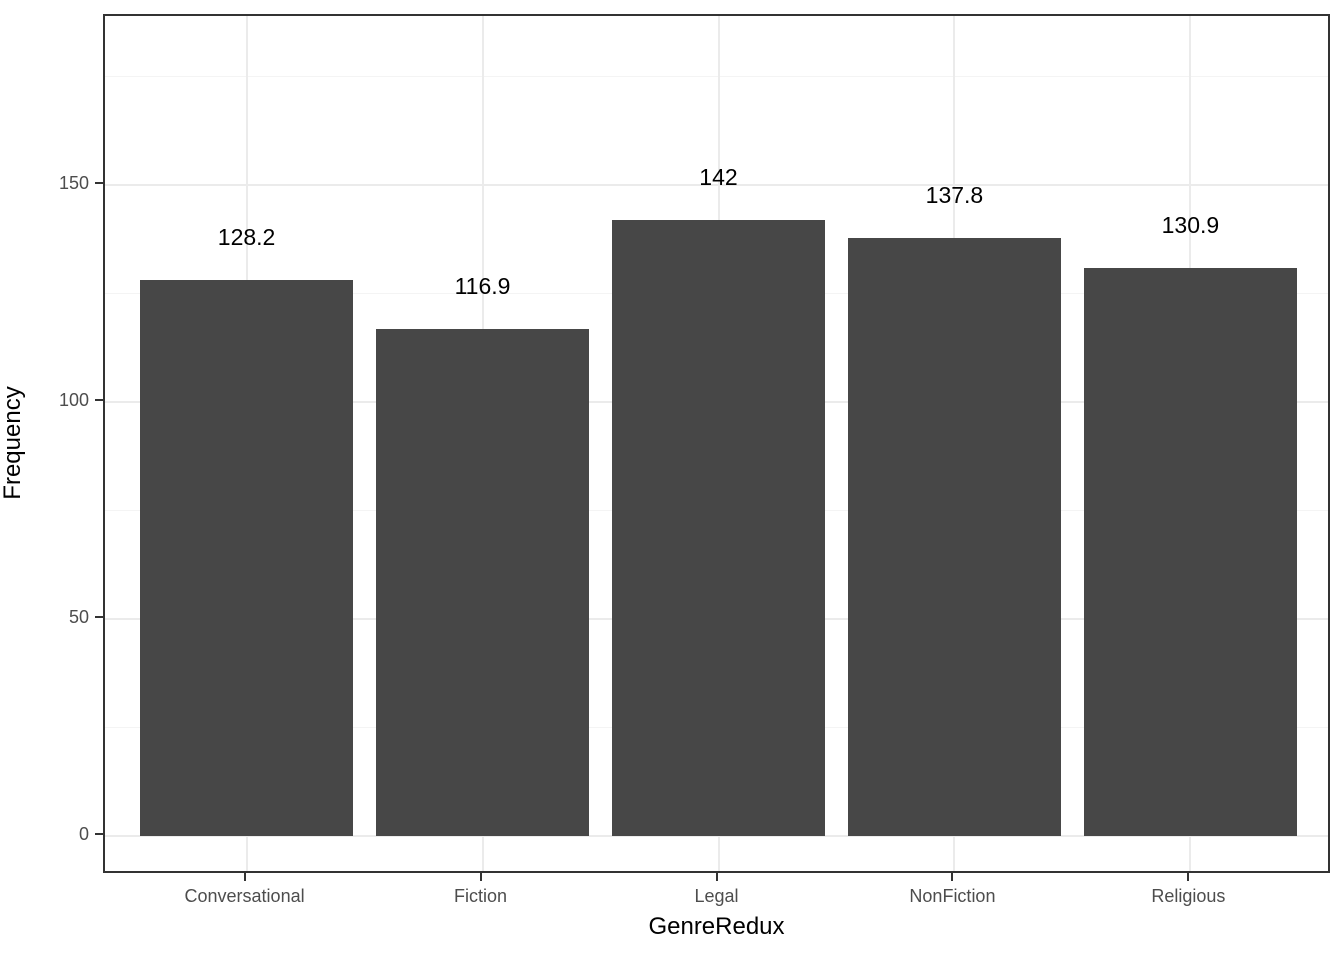 This screenshot has width=1344, height=960. Describe the element at coordinates (954, 537) in the screenshot. I see `bar-nonfiction` at that location.